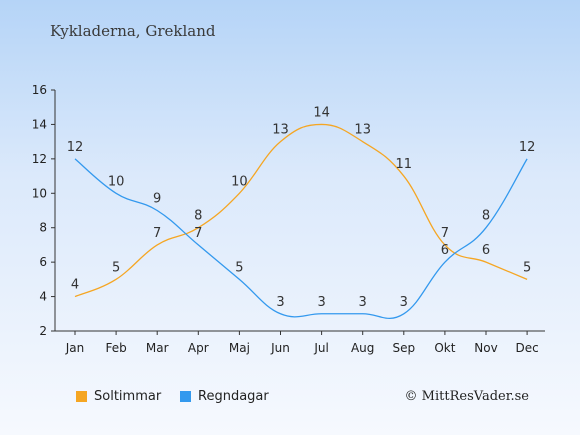 This screenshot has height=435, width=580. Describe the element at coordinates (157, 348) in the screenshot. I see `x-tick-label-mar: Mar` at that location.